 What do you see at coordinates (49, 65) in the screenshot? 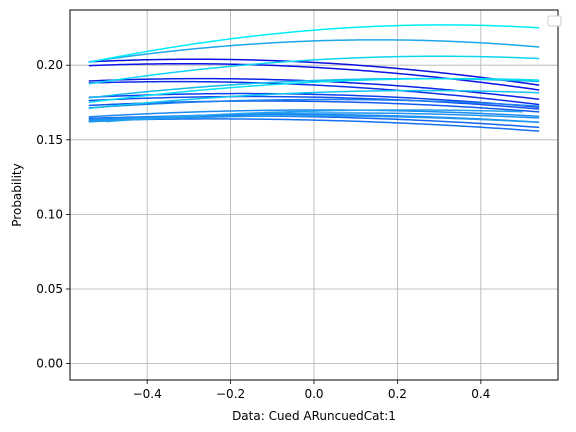
I see `y-tick-label: 0.20` at bounding box center [49, 65].